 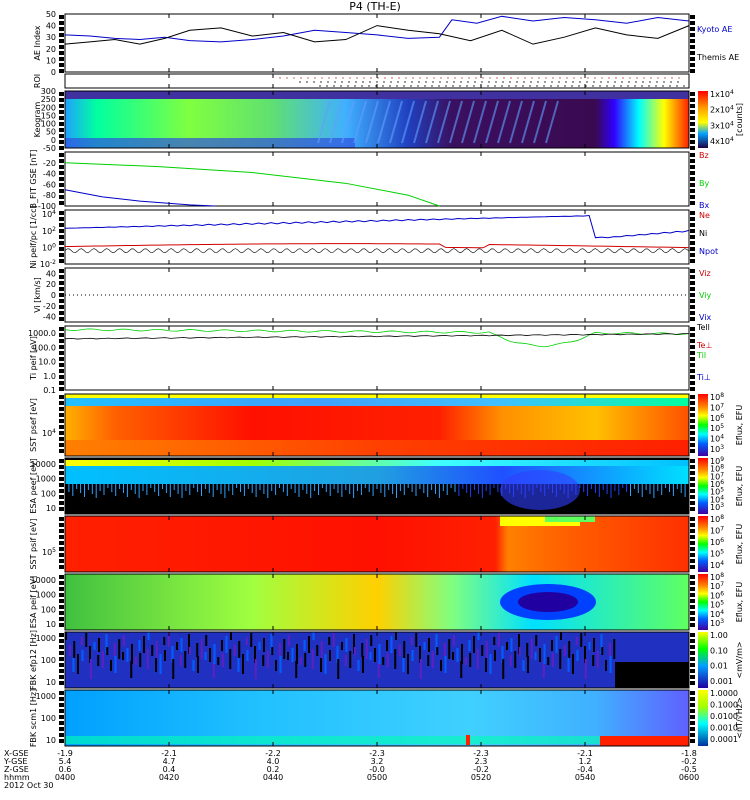 What do you see at coordinates (717, 565) in the screenshot?
I see `colorbar-tick: 104` at bounding box center [717, 565].